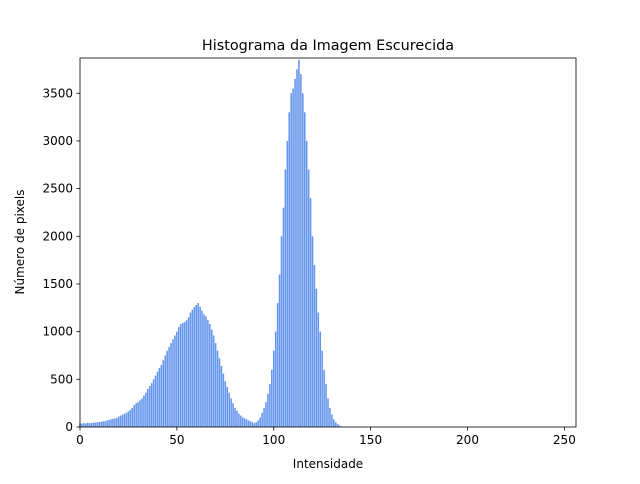  What do you see at coordinates (61, 379) in the screenshot?
I see `y-tick-label: 500` at bounding box center [61, 379].